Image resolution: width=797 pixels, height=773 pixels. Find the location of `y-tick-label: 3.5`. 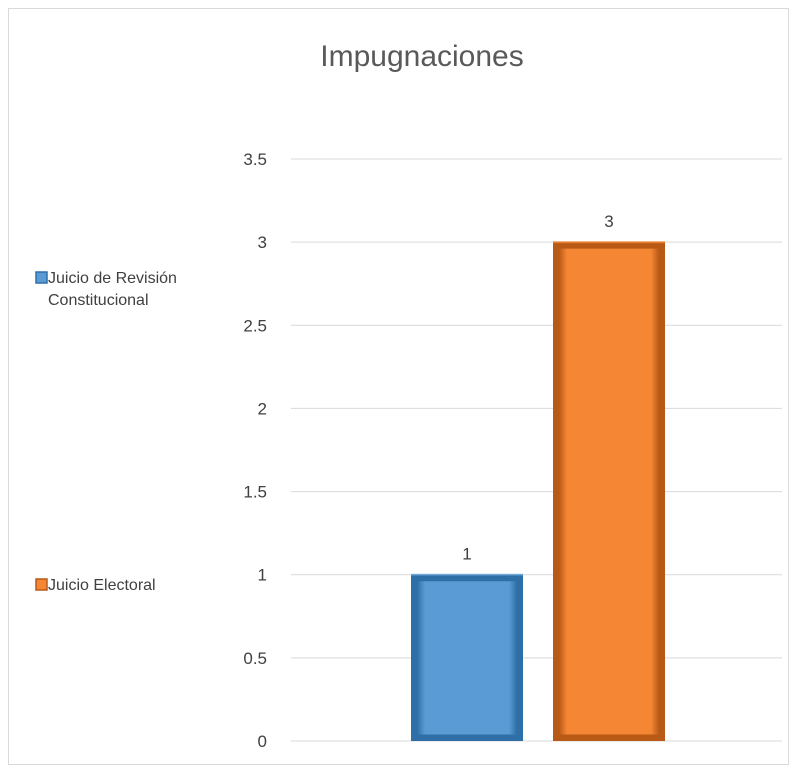

y-tick-label: 3.5 is located at coordinates (255, 159).